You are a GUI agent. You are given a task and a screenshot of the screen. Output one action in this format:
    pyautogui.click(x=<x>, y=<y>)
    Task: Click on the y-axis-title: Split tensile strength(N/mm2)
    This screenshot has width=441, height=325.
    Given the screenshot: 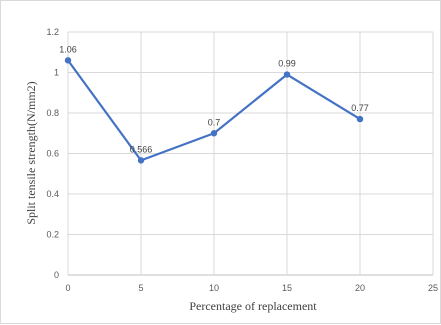 What is the action you would take?
    pyautogui.click(x=31, y=152)
    